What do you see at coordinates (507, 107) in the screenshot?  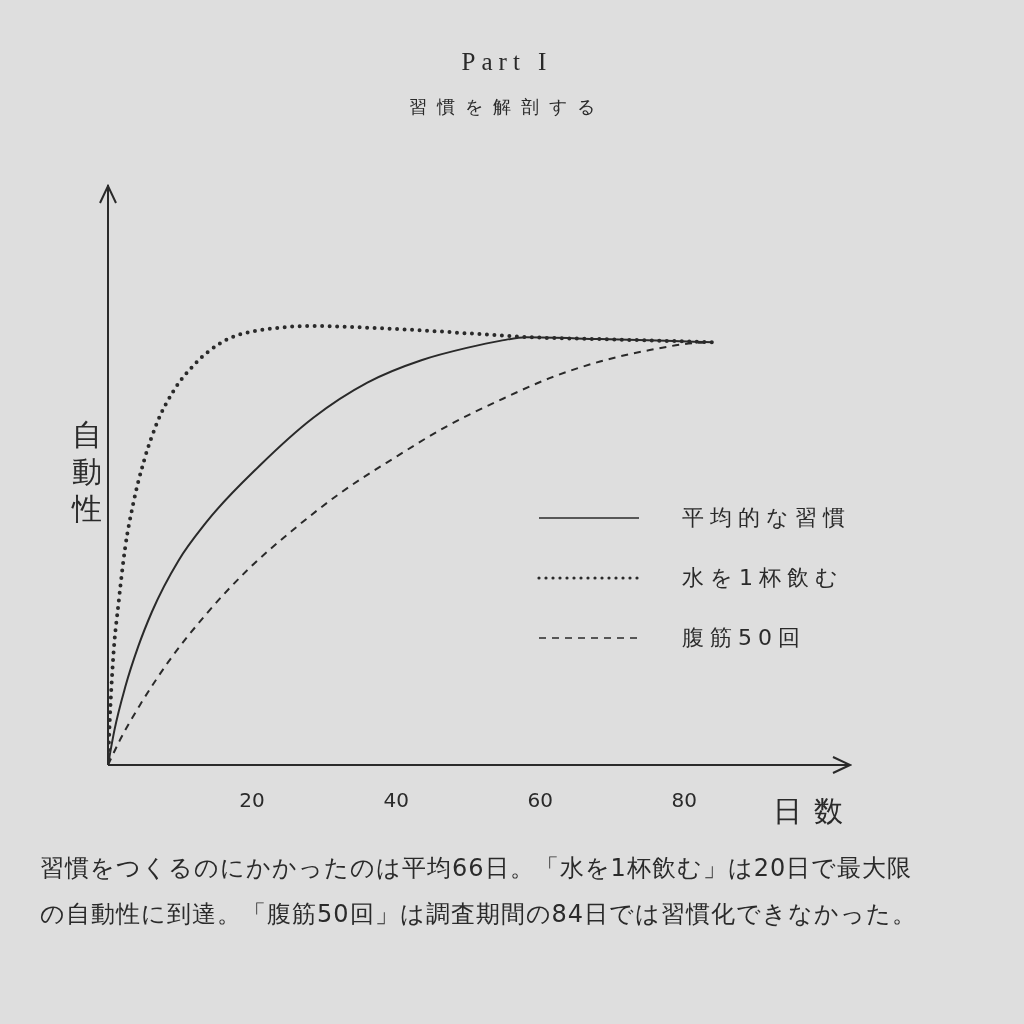 I see `chart-subtitle: 習慣を解剖する` at bounding box center [507, 107].